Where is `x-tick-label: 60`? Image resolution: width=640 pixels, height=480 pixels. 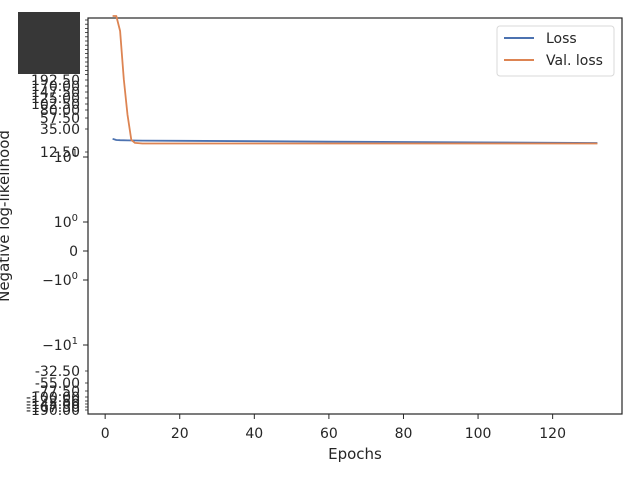 x-tick-label: 60 is located at coordinates (329, 434).